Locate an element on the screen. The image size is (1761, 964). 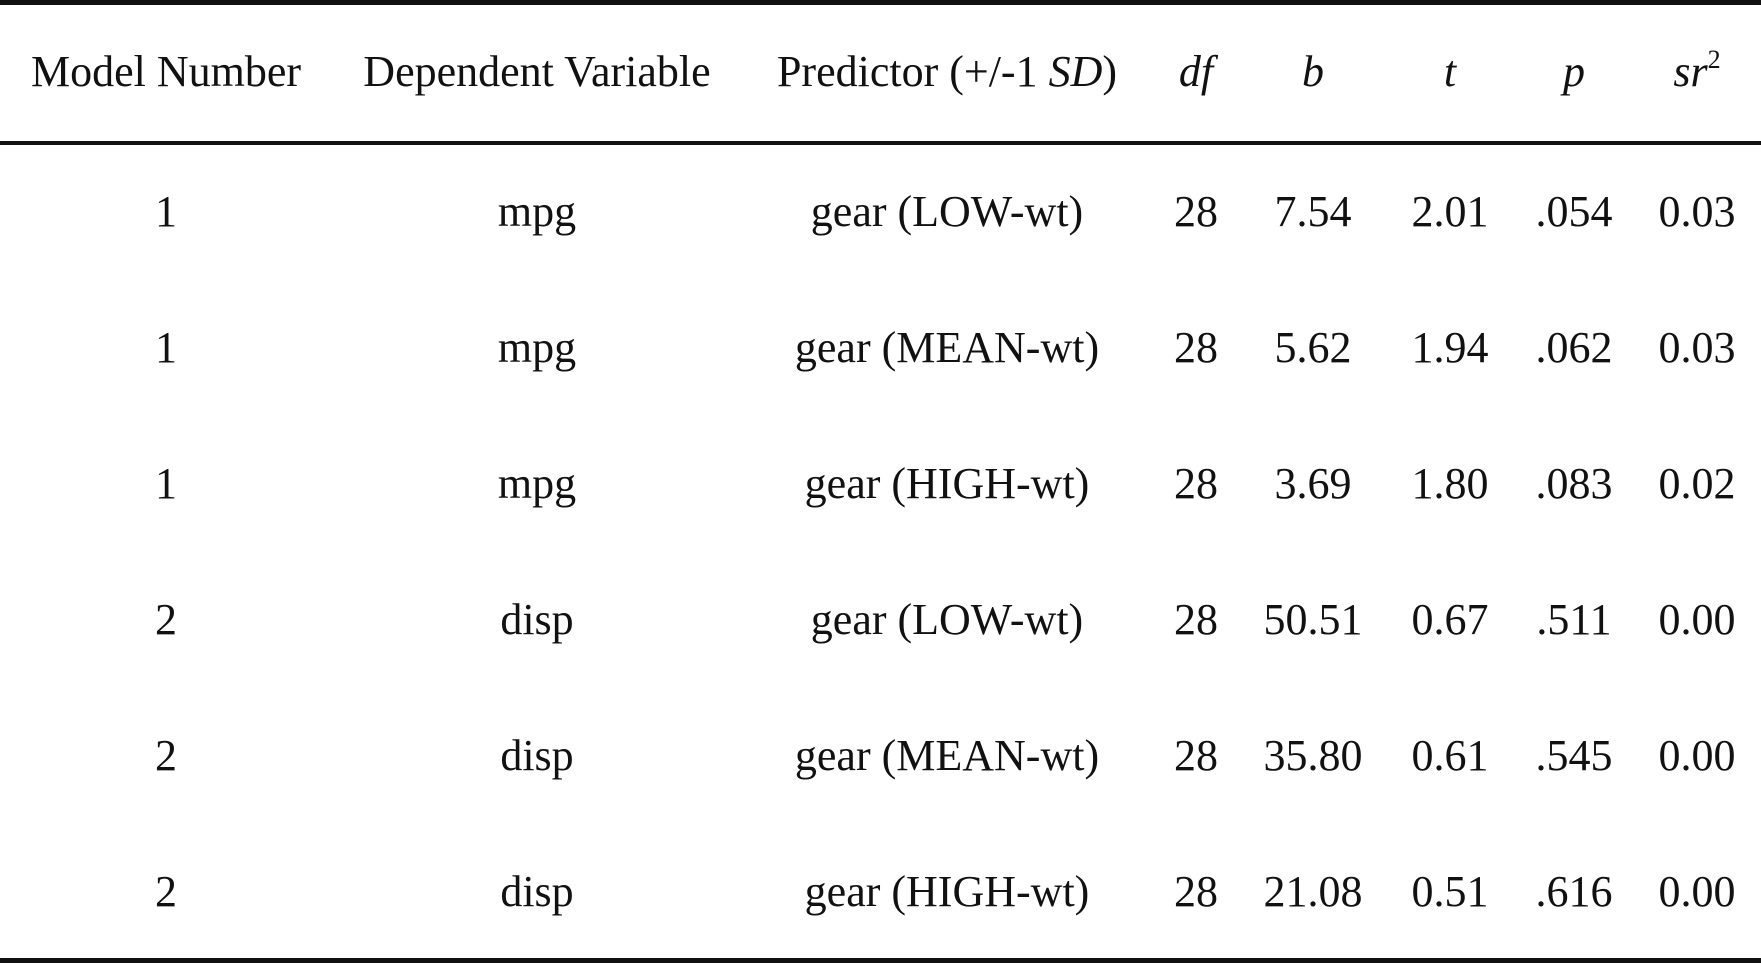
cell-p: .545 is located at coordinates (1574, 755).